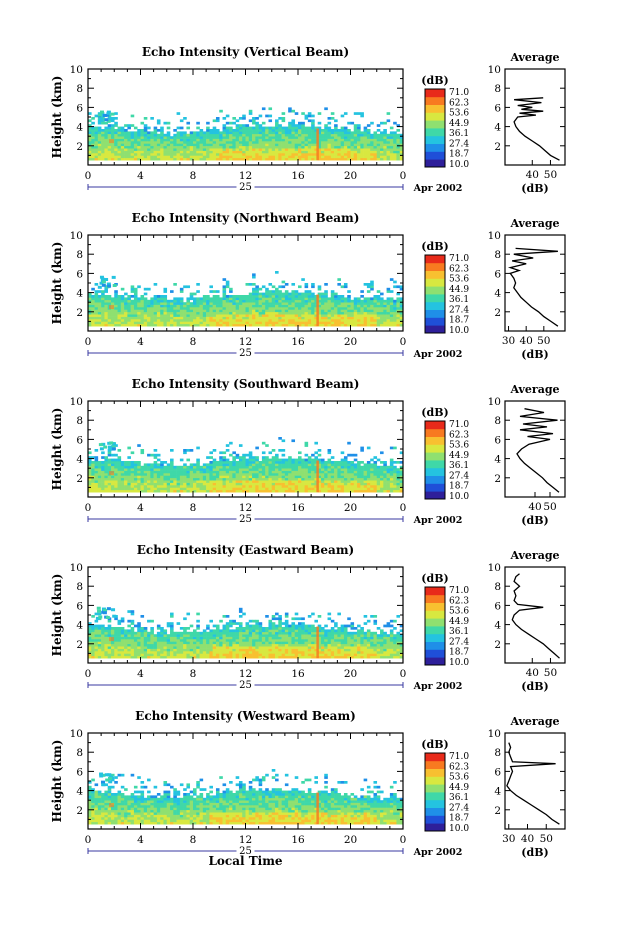 Image resolution: width=619 pixels, height=929 pixels. Describe the element at coordinates (525, 341) in the screenshot. I see `profile-x-tick-label: 40` at that location.